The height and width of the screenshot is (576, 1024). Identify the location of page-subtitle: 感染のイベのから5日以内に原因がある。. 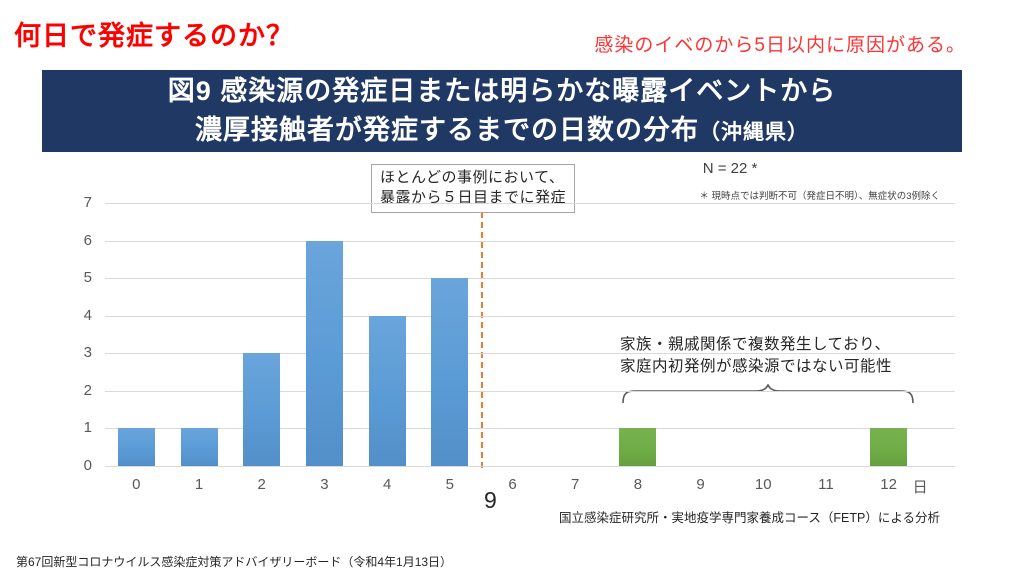
(780, 45).